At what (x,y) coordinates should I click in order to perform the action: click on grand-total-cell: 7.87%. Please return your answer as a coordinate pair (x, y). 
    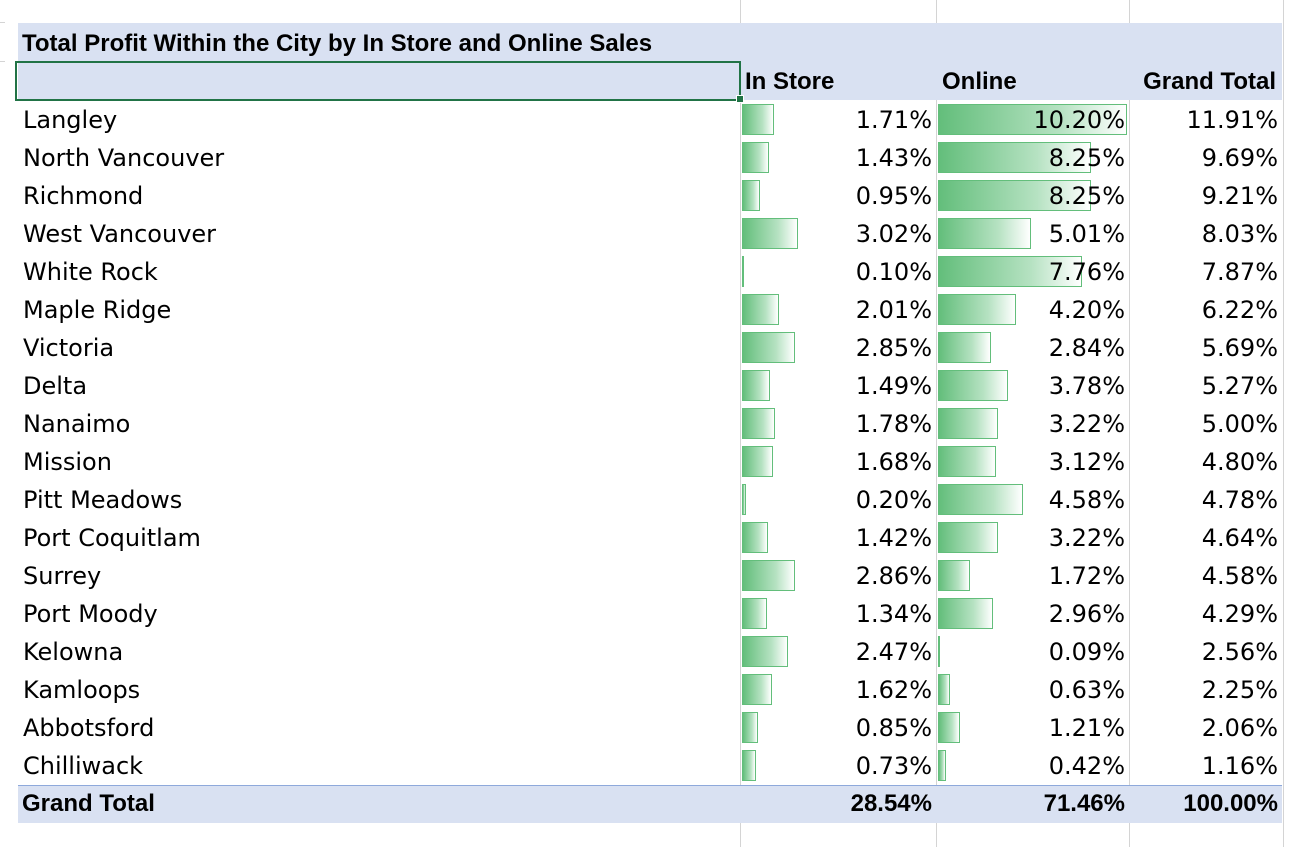
    Looking at the image, I should click on (1239, 272).